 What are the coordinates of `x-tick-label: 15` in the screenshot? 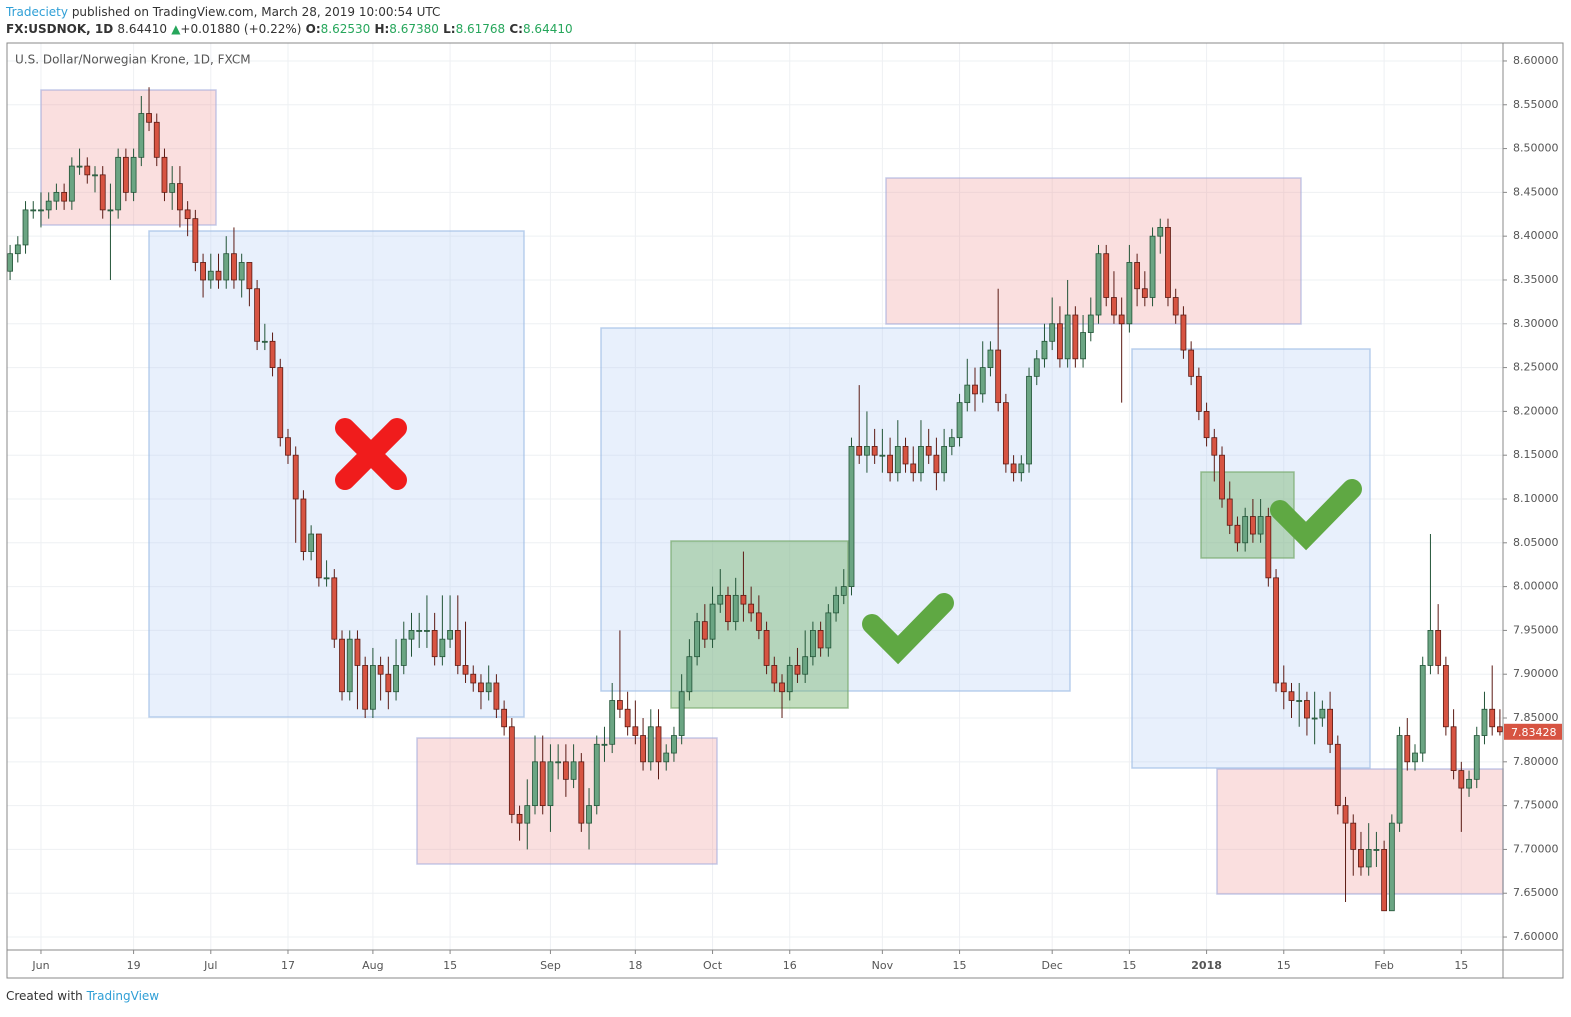 It's located at (1129, 965).